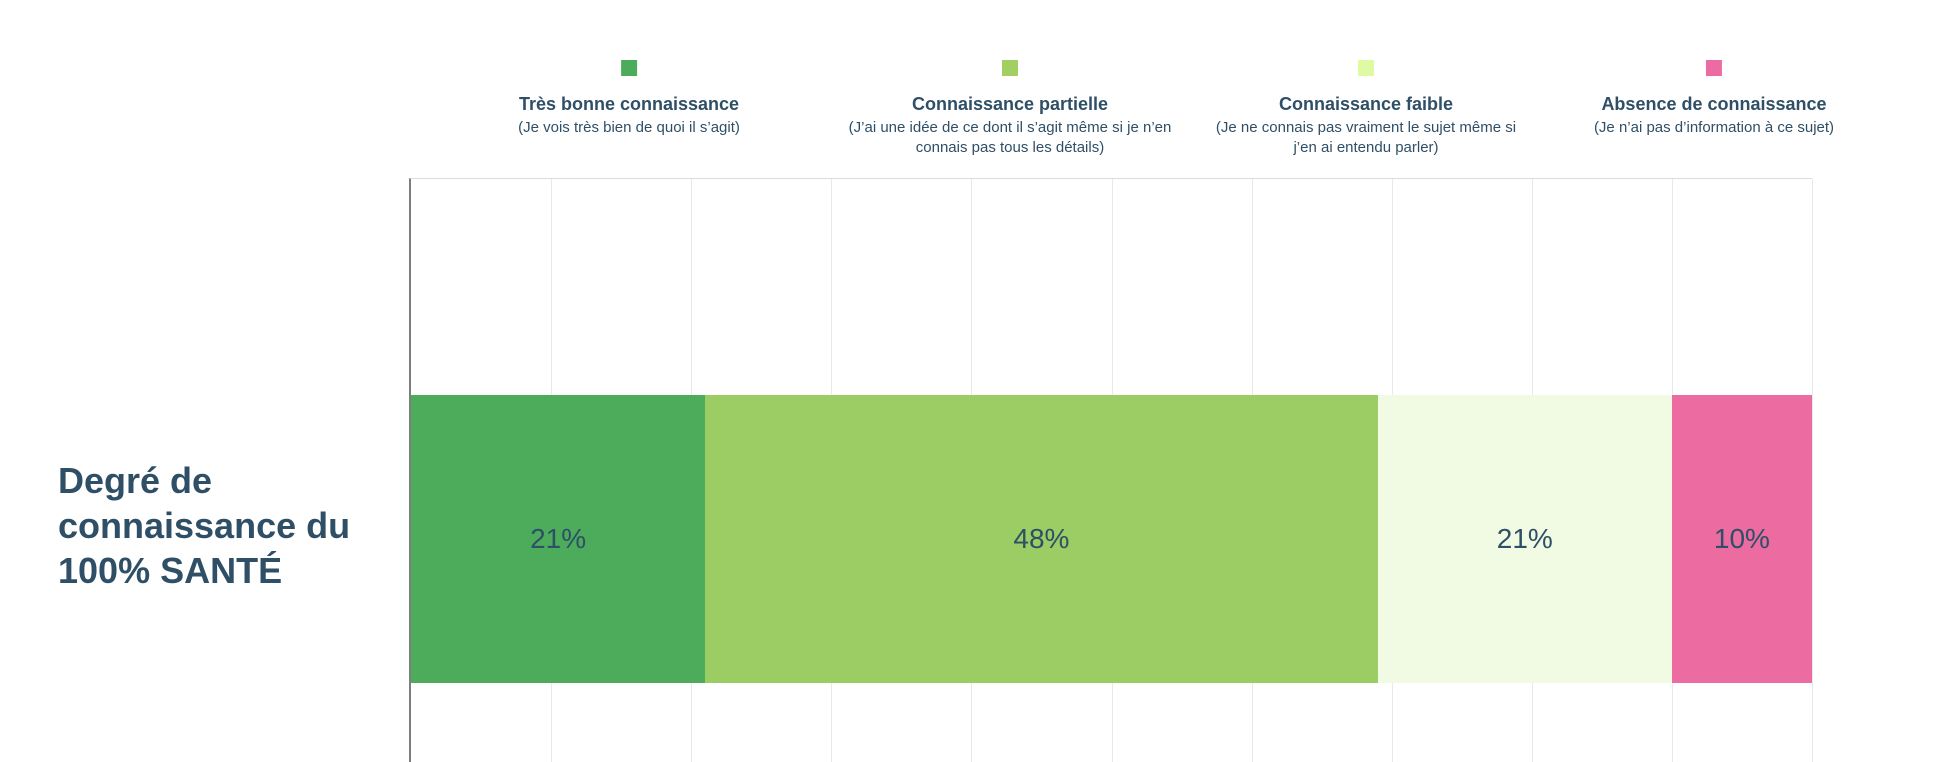 The width and height of the screenshot is (1948, 762). Describe the element at coordinates (204, 525) in the screenshot. I see `category-label: Degré de connaissance du 100% SANTÉ` at that location.